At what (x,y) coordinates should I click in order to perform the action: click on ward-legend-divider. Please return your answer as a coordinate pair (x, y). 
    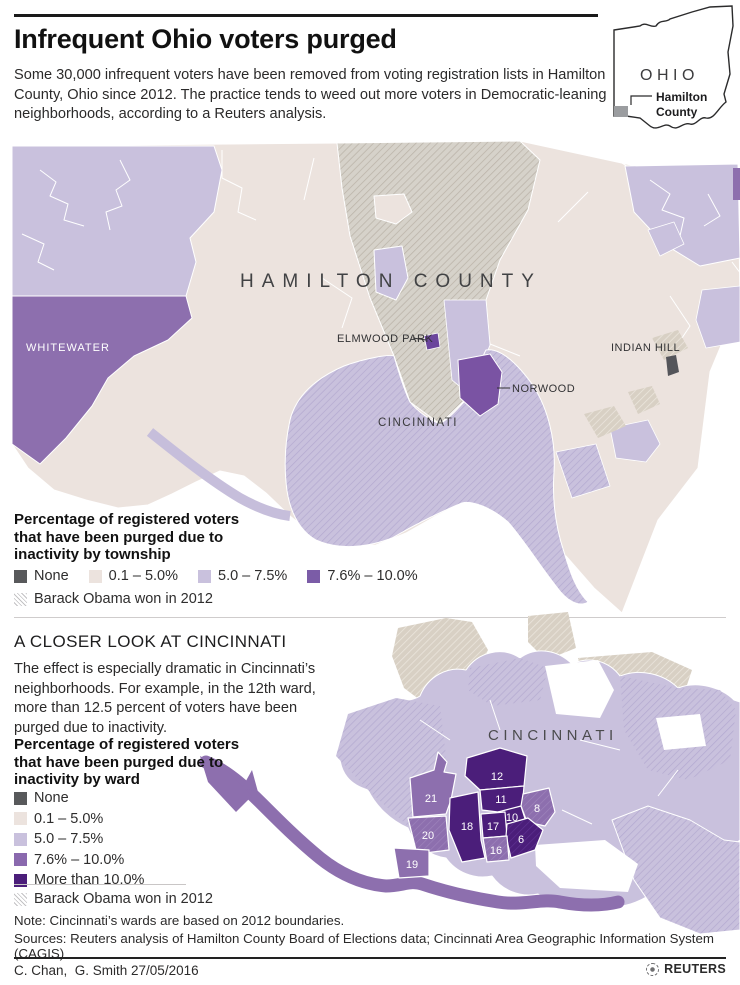
    Looking at the image, I should click on (100, 884).